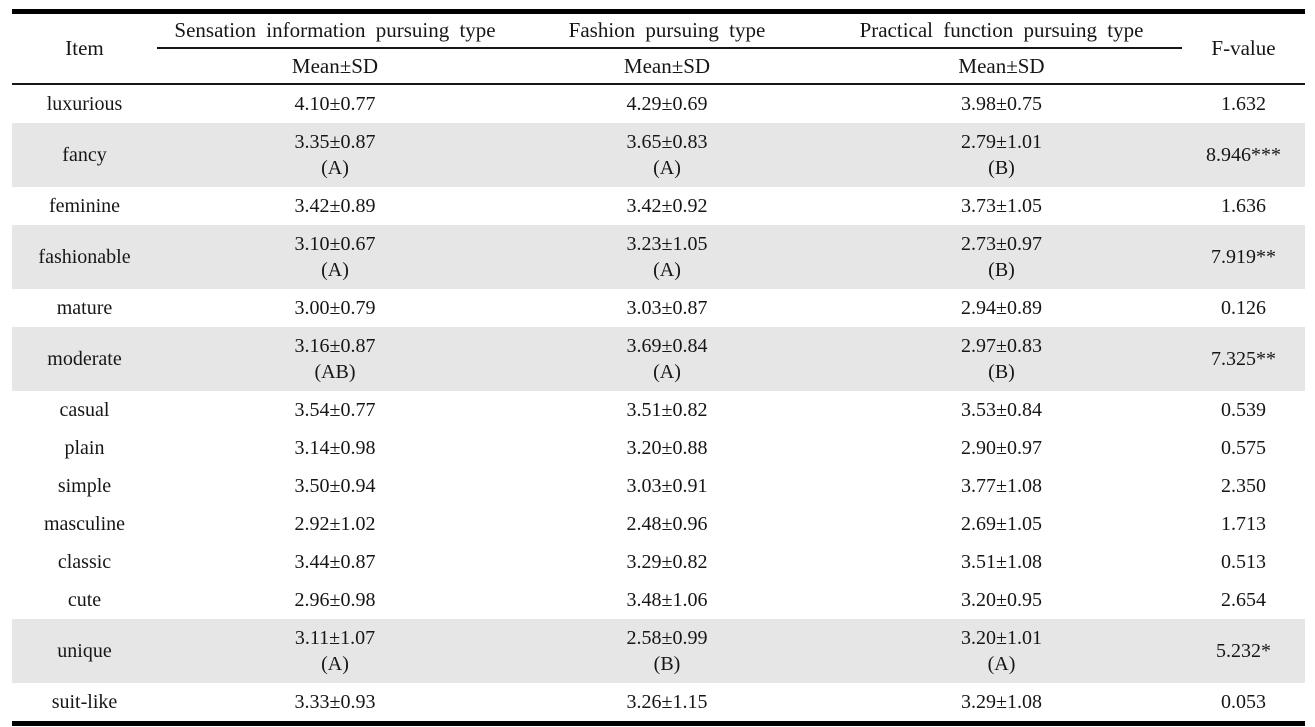 Image resolution: width=1315 pixels, height=727 pixels. What do you see at coordinates (335, 372) in the screenshot?
I see `duncan-group: (AB)` at bounding box center [335, 372].